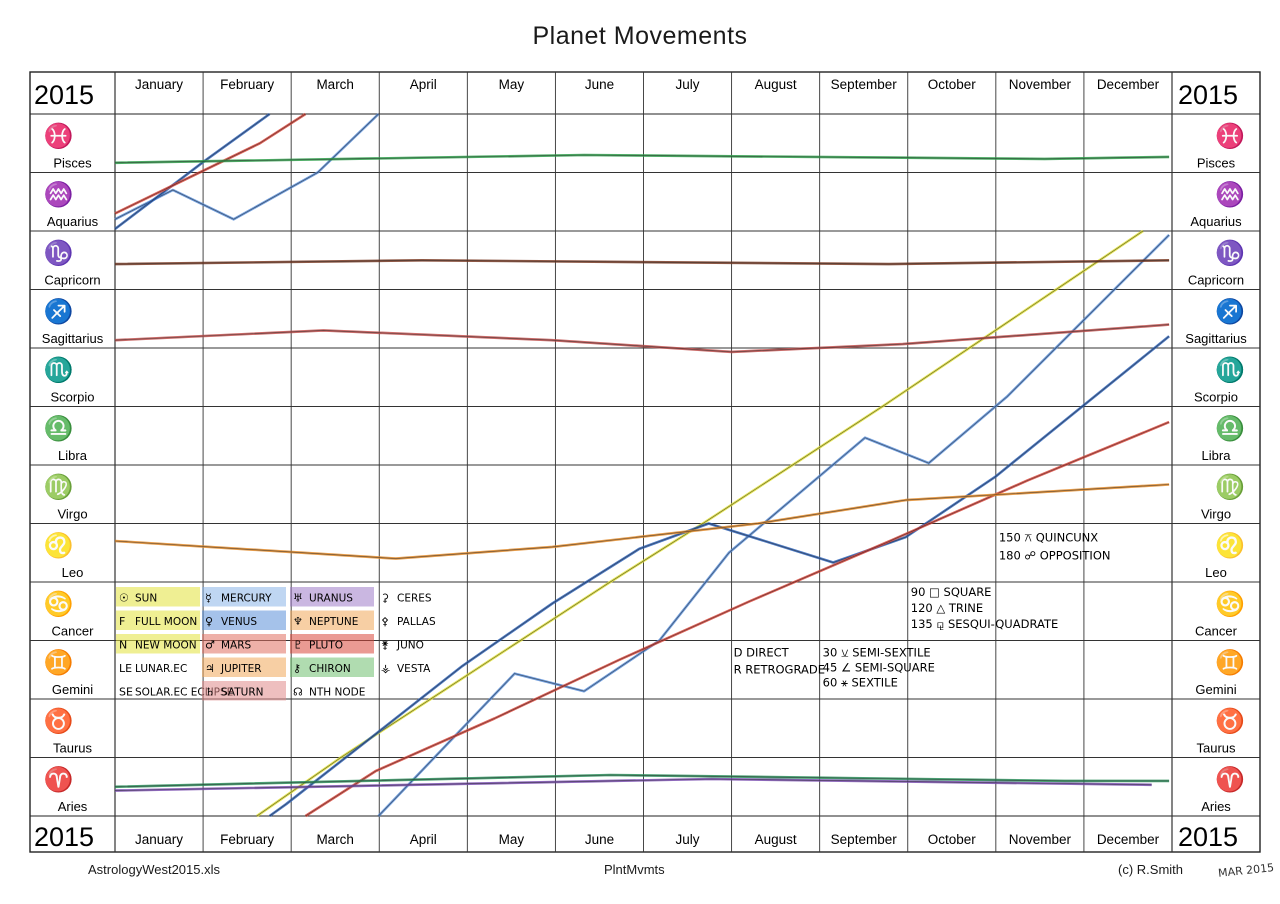  What do you see at coordinates (1216, 806) in the screenshot?
I see `sign-name-right: Aries` at bounding box center [1216, 806].